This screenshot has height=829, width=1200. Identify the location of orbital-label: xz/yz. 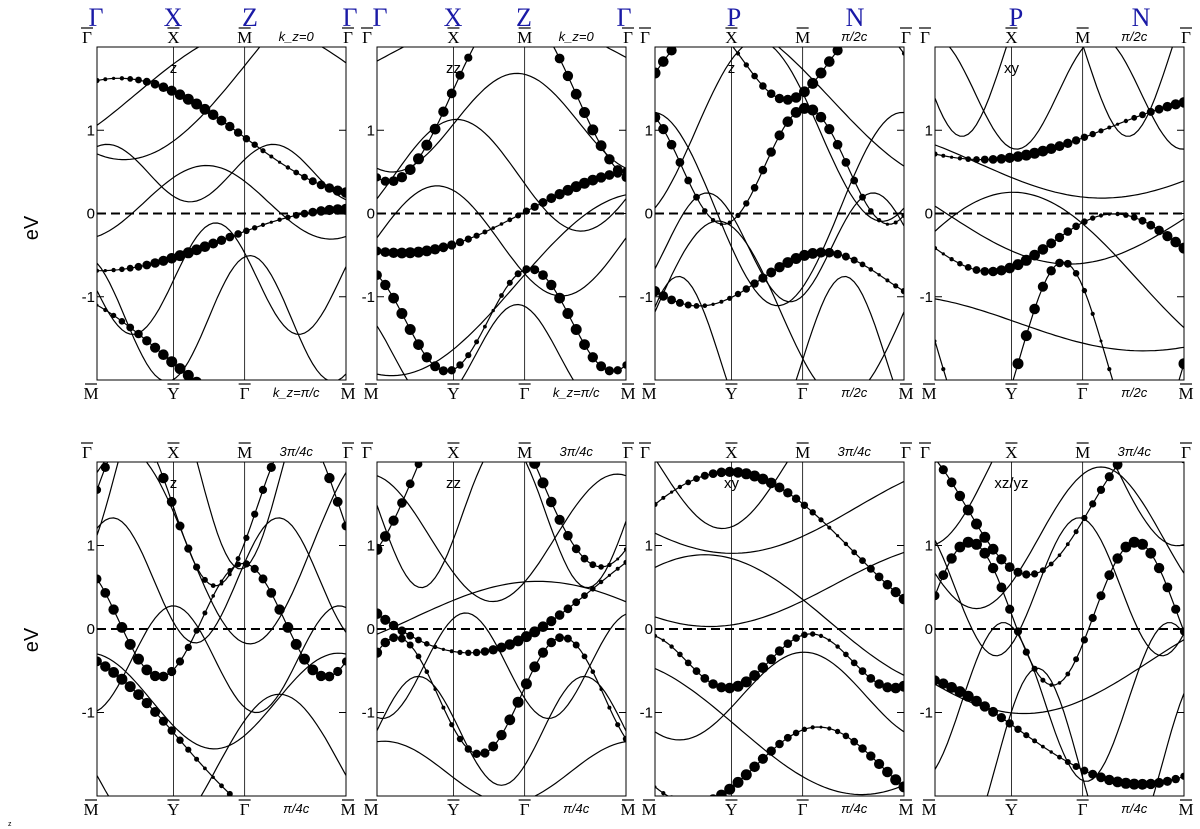
(1011, 483).